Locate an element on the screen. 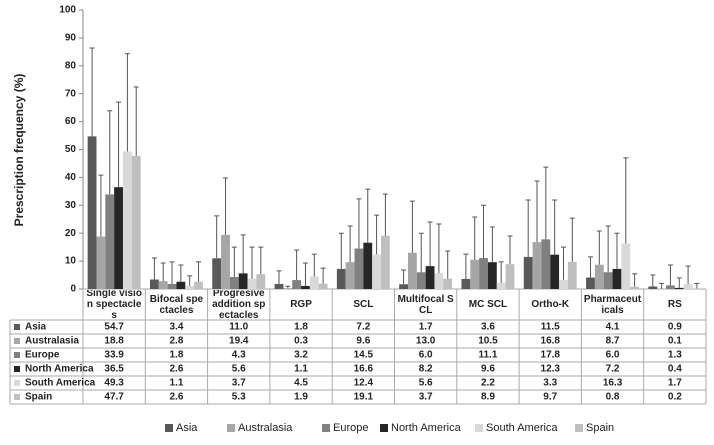 The image size is (714, 445). table-value: 1.9 is located at coordinates (301, 397).